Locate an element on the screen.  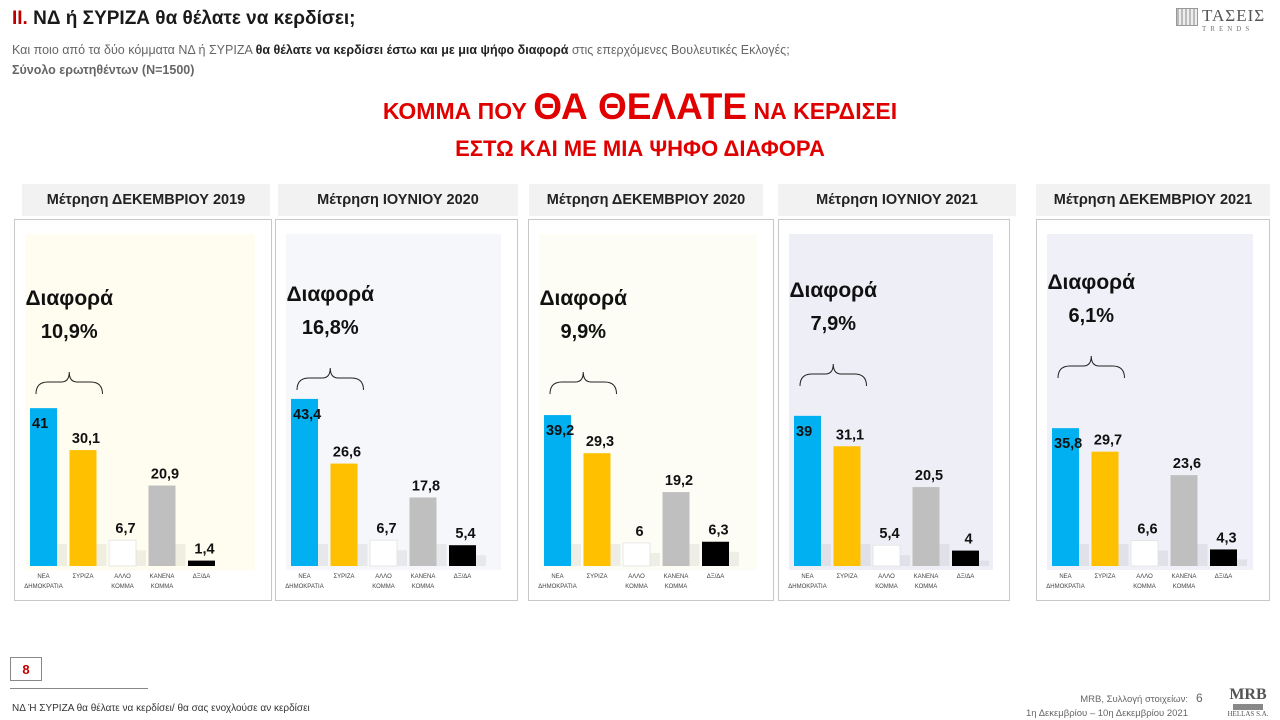
data-label: 17,8 is located at coordinates (426, 486).